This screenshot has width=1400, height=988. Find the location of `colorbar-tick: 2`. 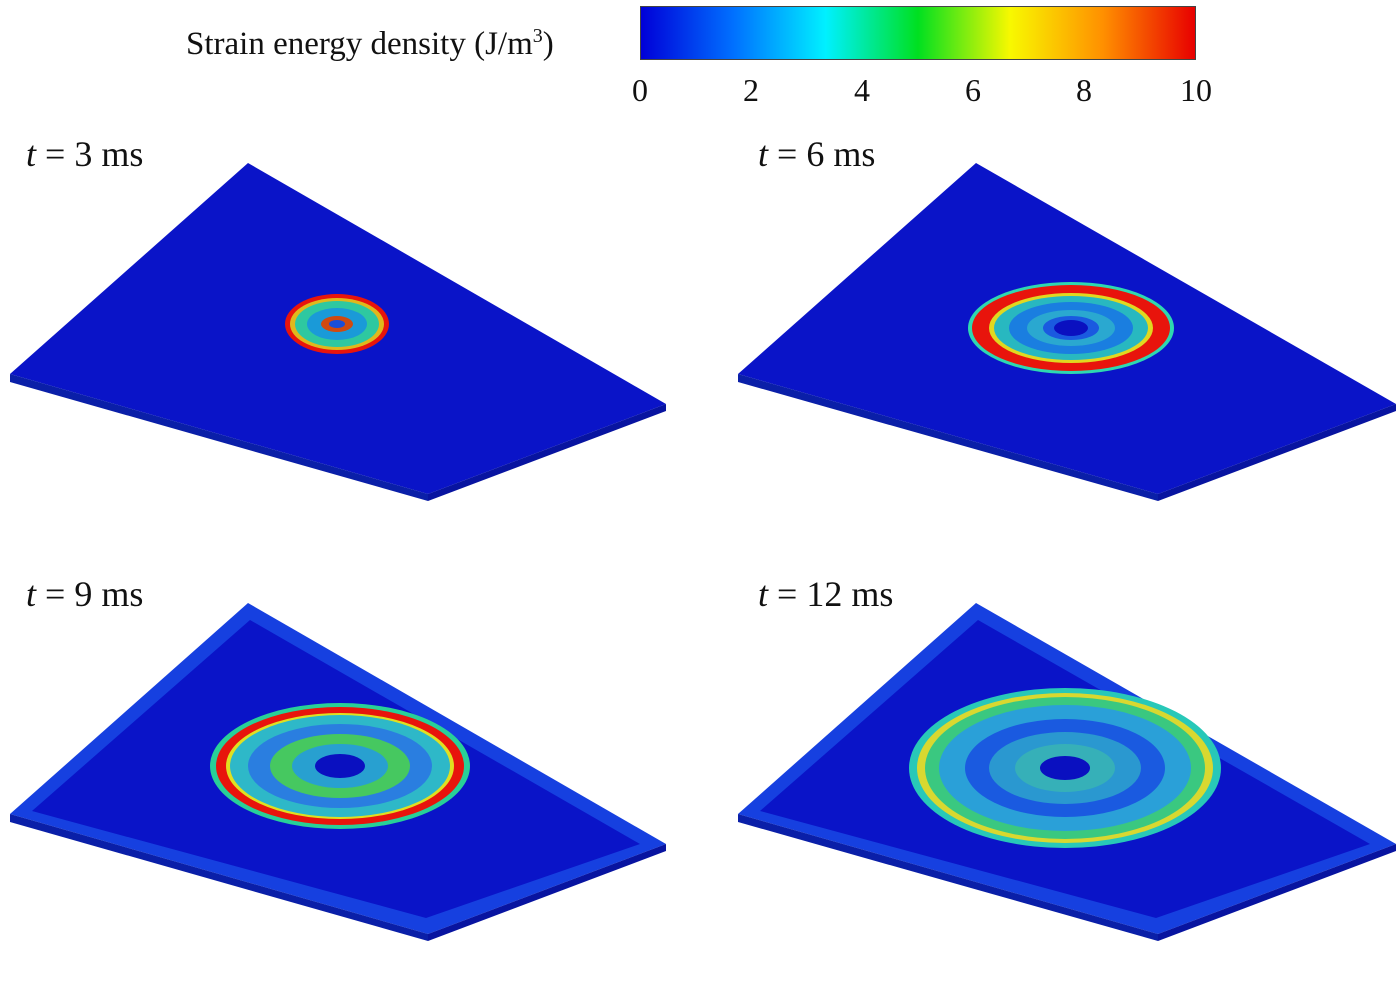

colorbar-tick: 2 is located at coordinates (751, 90).